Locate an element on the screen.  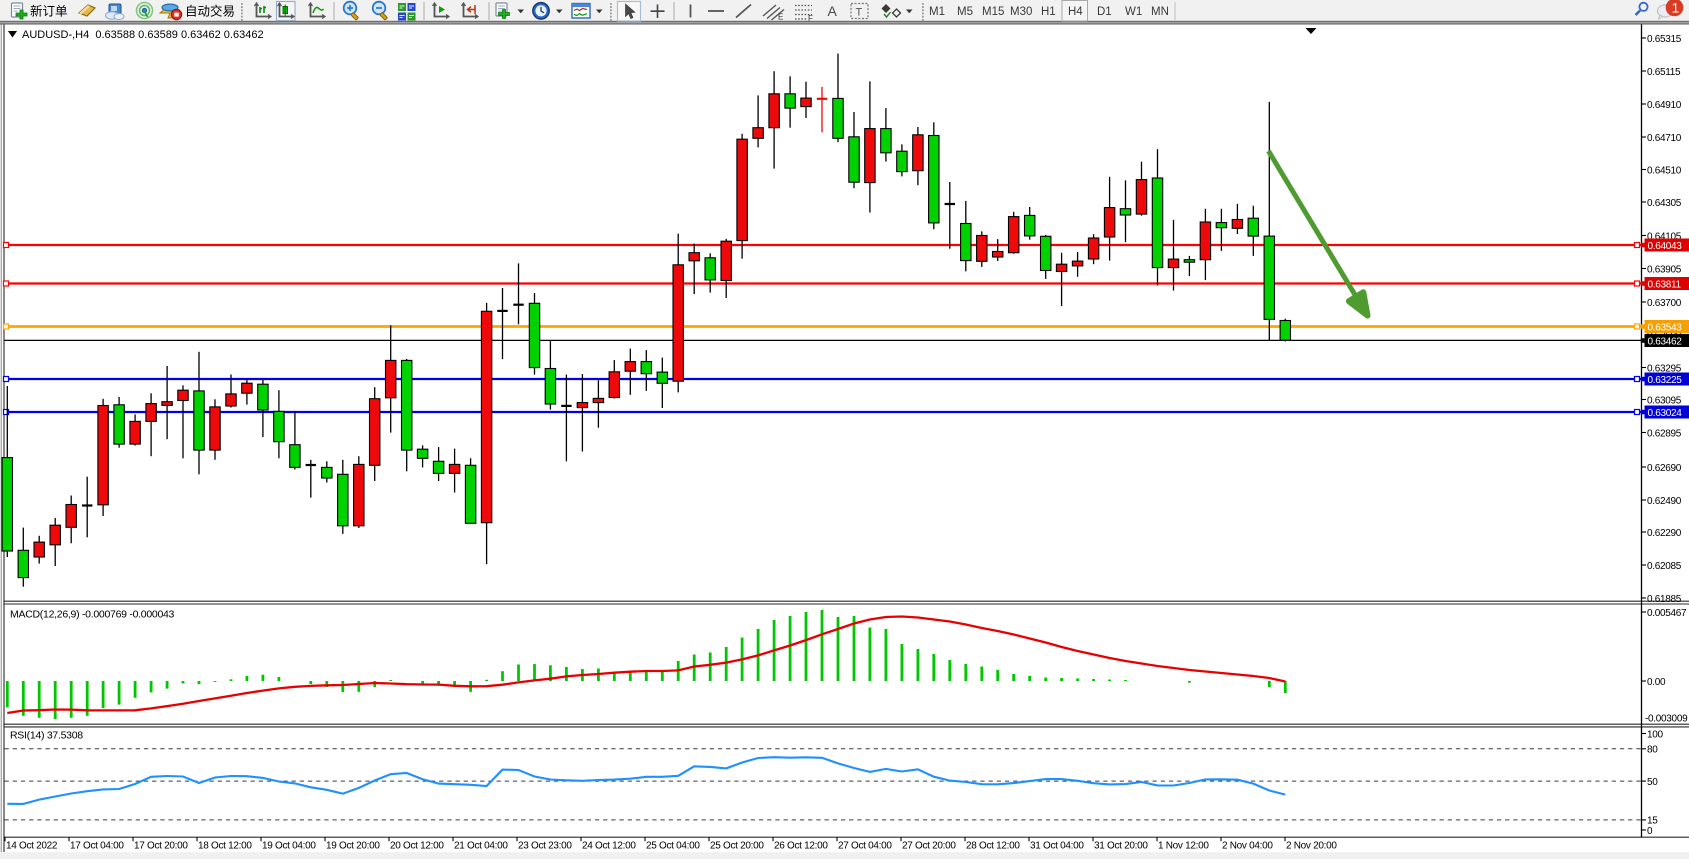
svg-text: M1 is located at coordinates (937, 12).